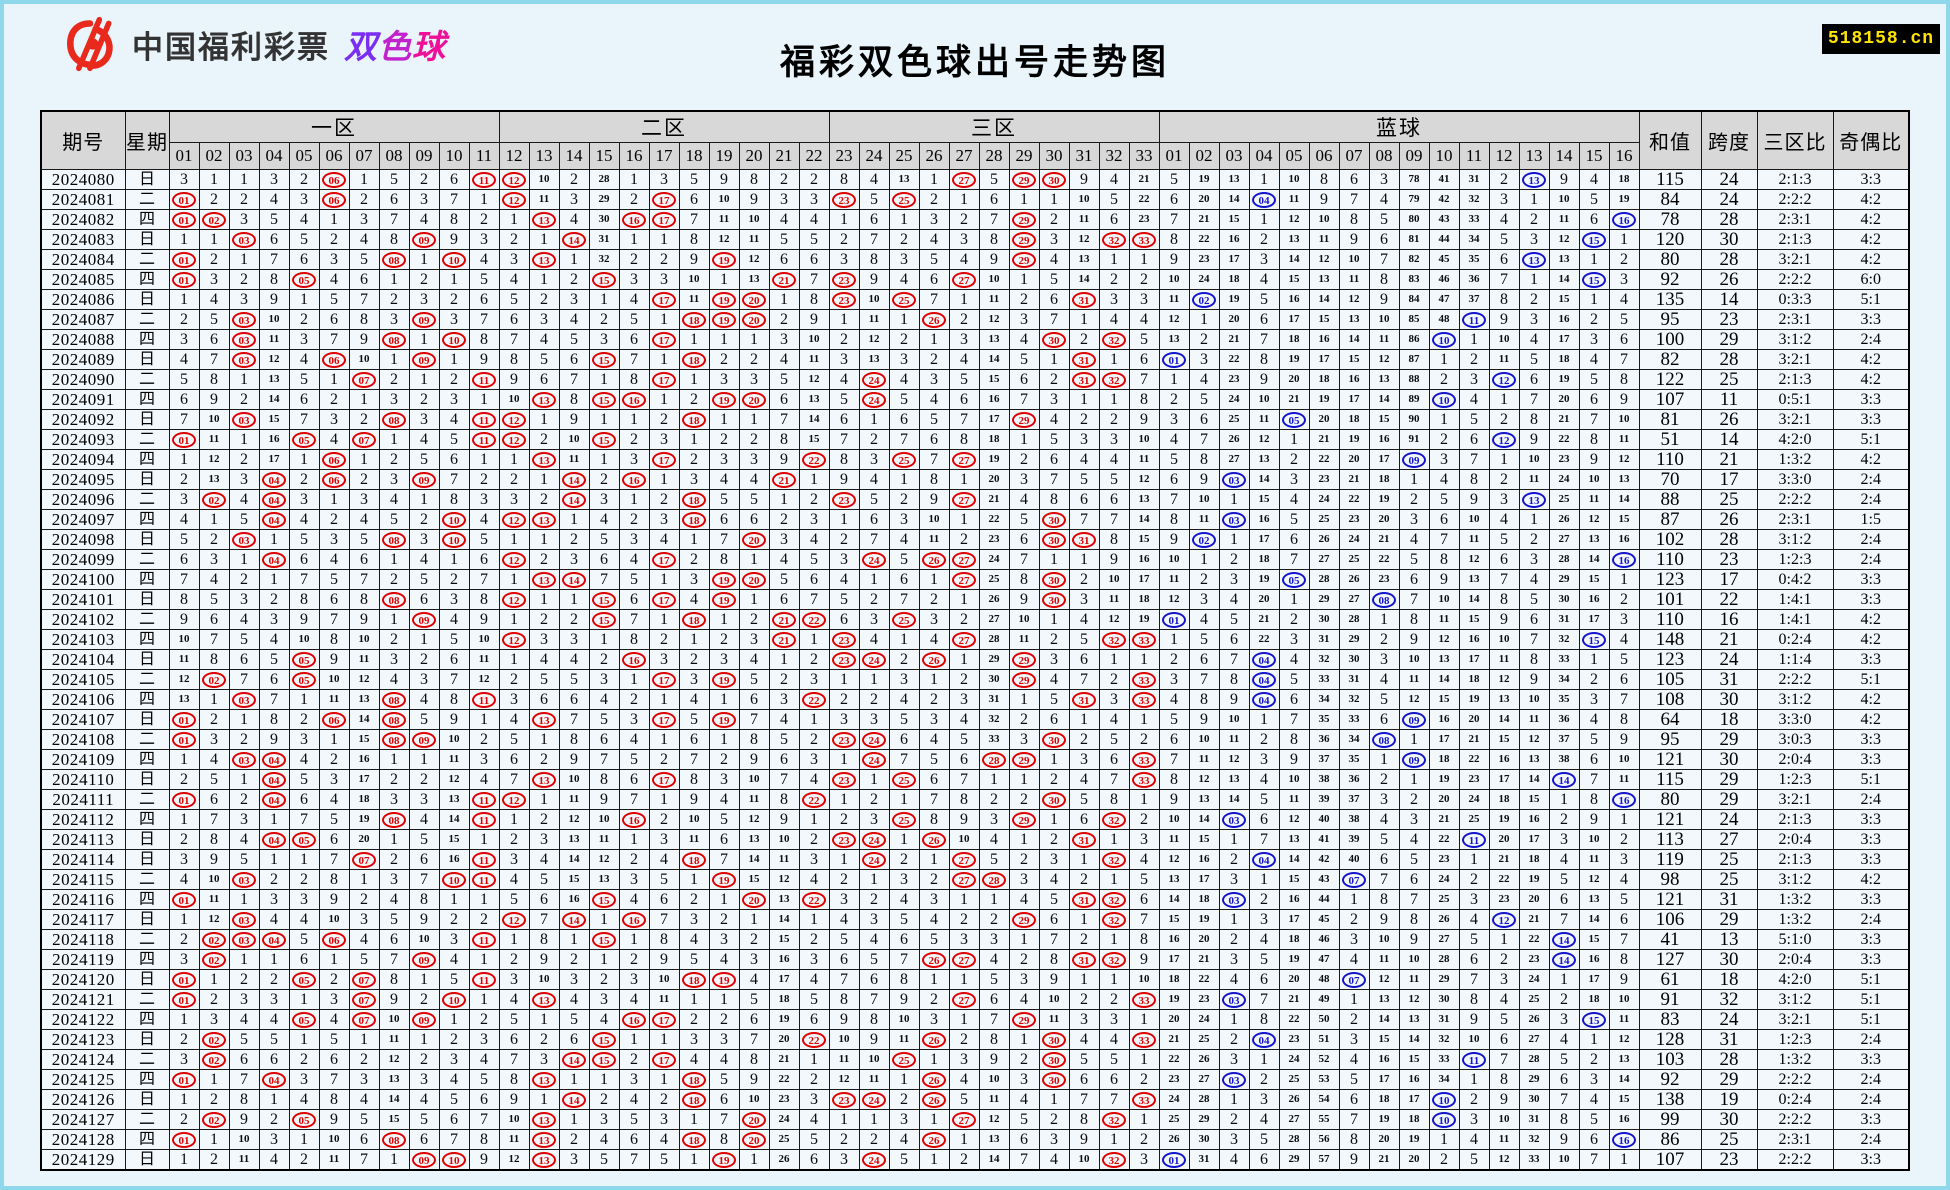 The image size is (1950, 1190). What do you see at coordinates (1564, 999) in the screenshot?
I see `blue-miss-cell: 2` at bounding box center [1564, 999].